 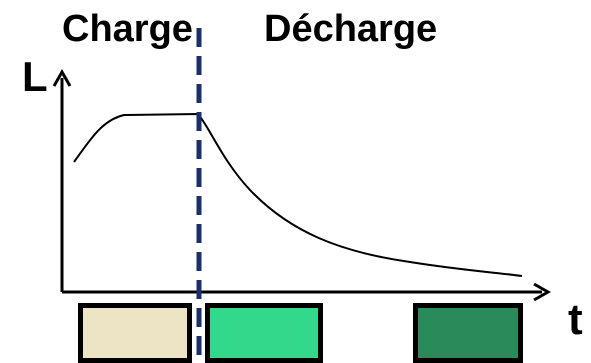 I want to click on x-axis-label: t, so click(x=575, y=319).